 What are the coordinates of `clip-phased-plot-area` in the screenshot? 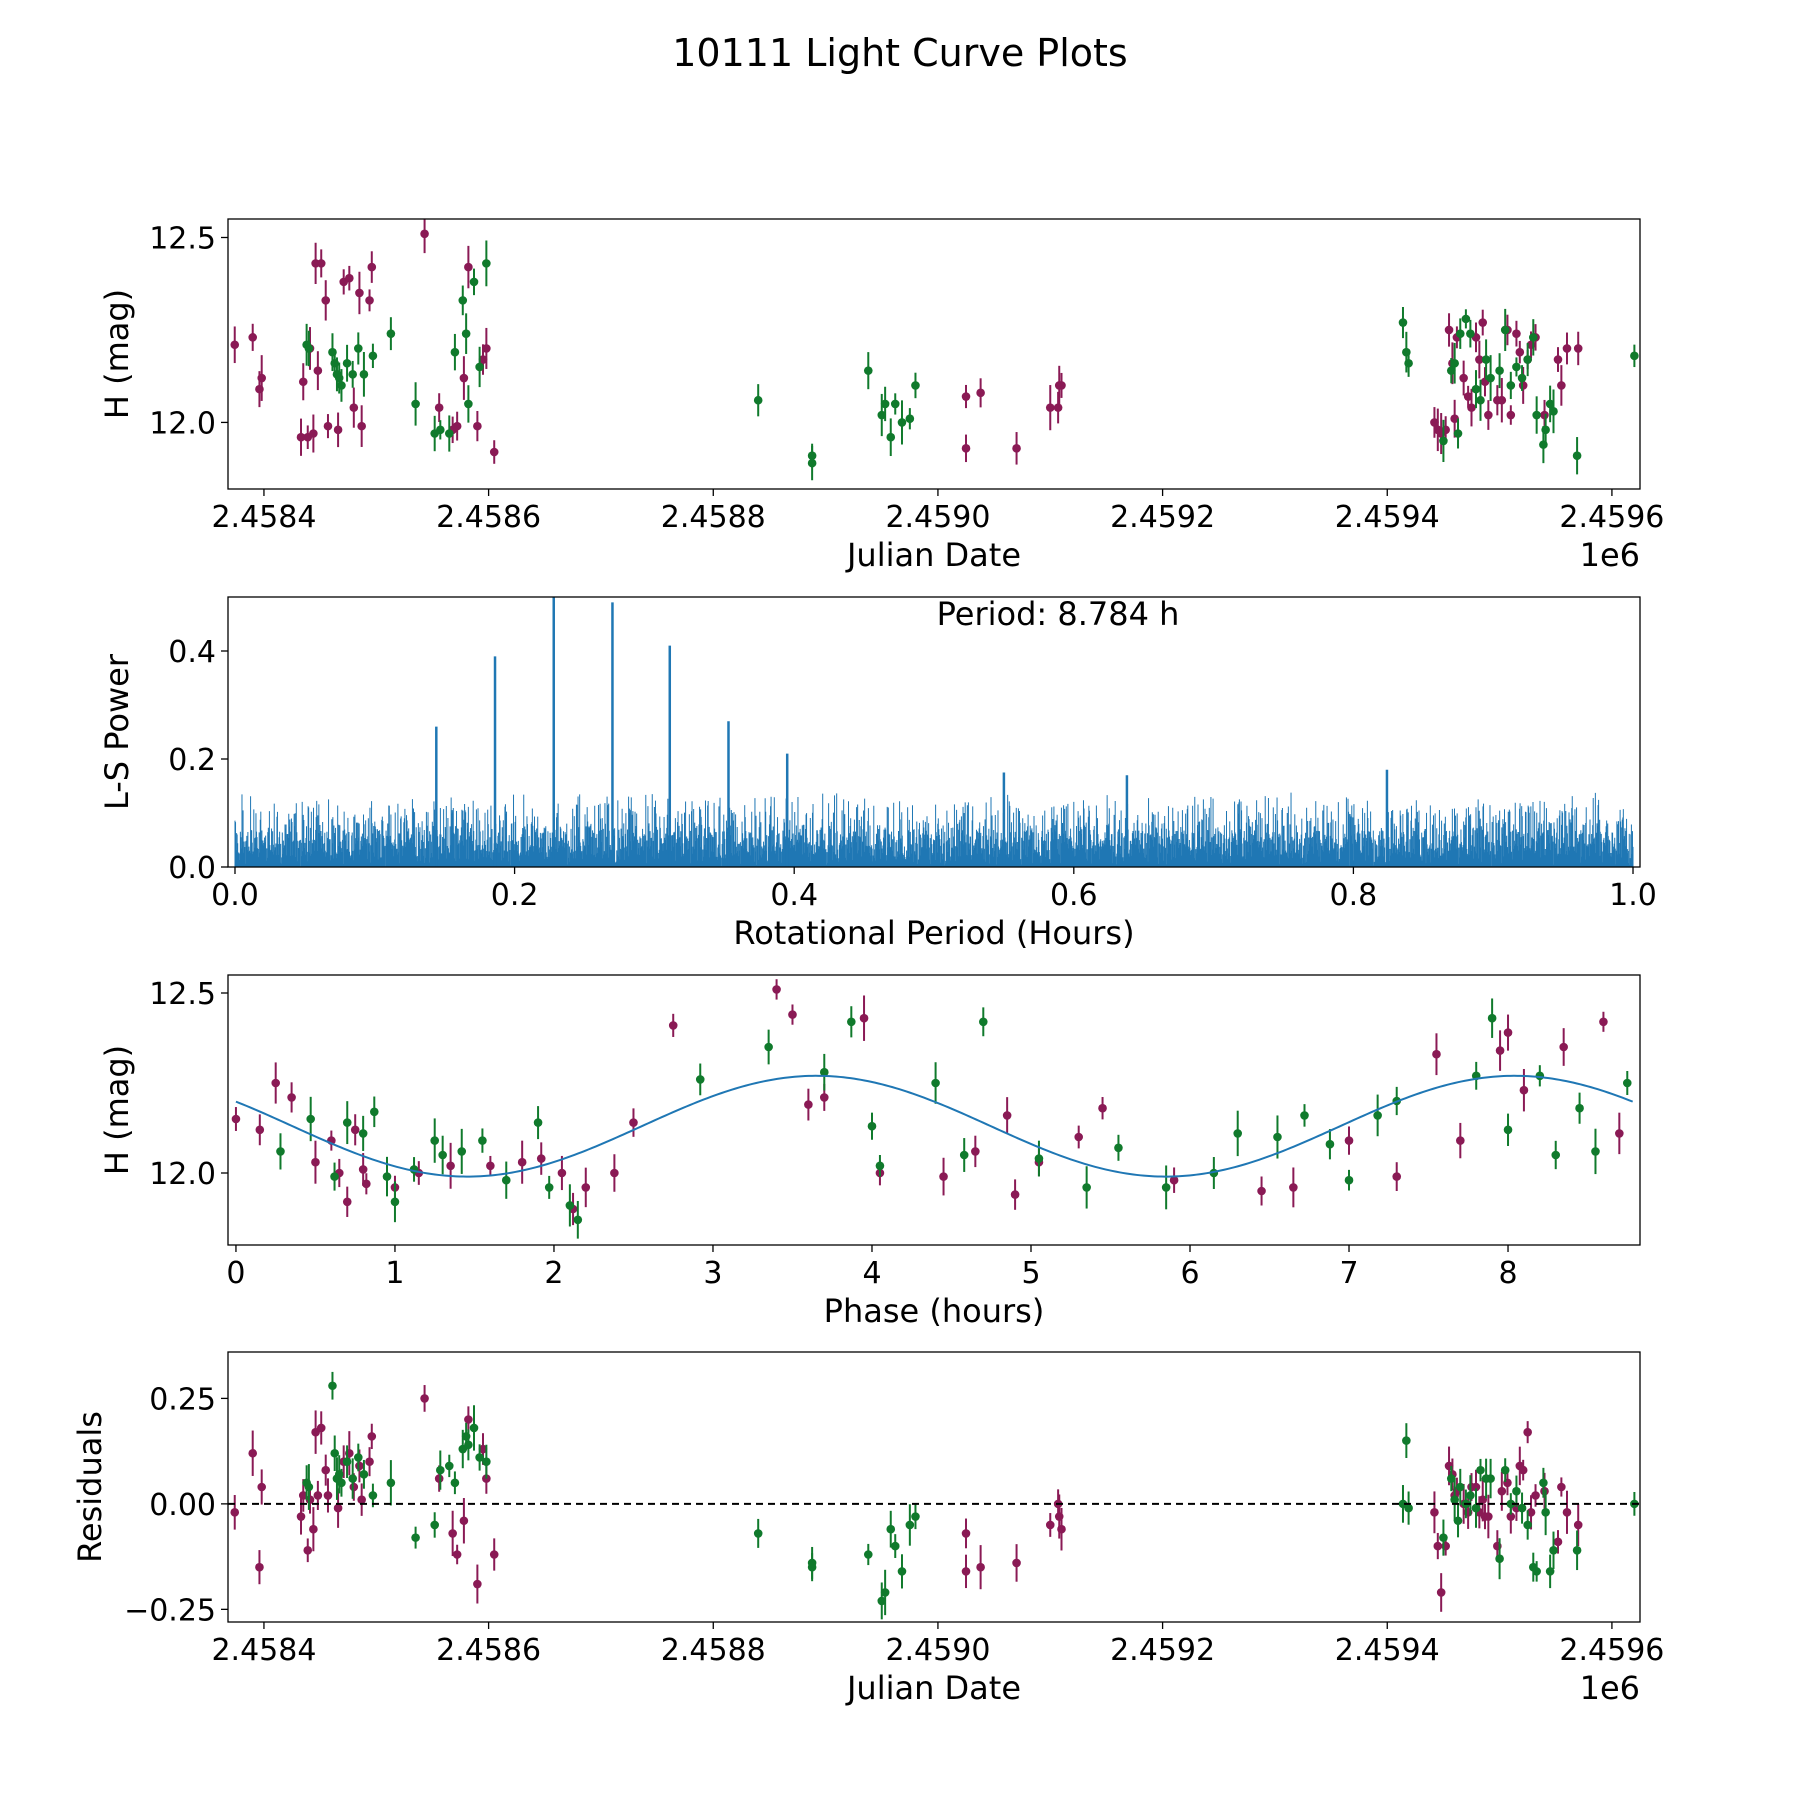 It's located at (932, 1109).